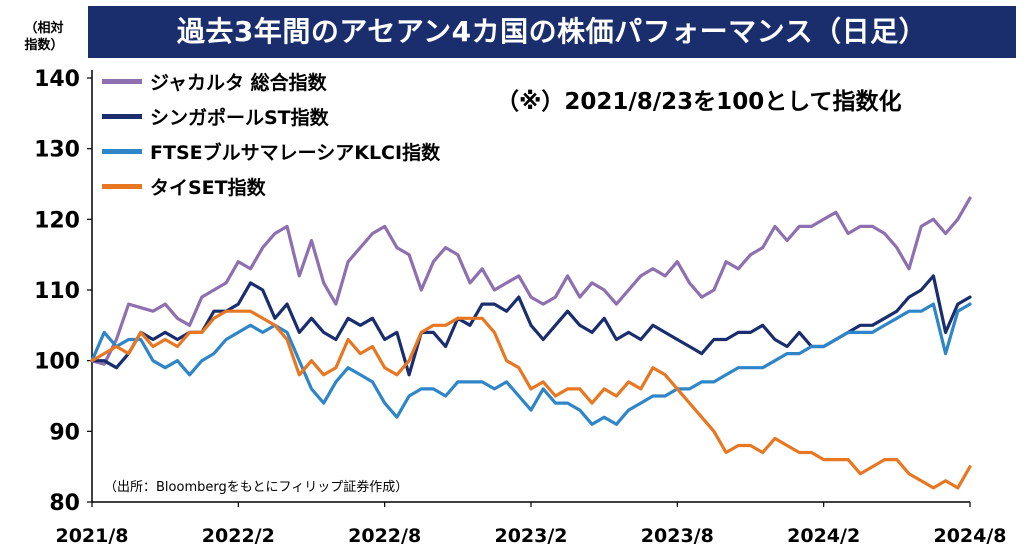  I want to click on legend-item-1: ジャカルタ 総合指数, so click(271, 81).